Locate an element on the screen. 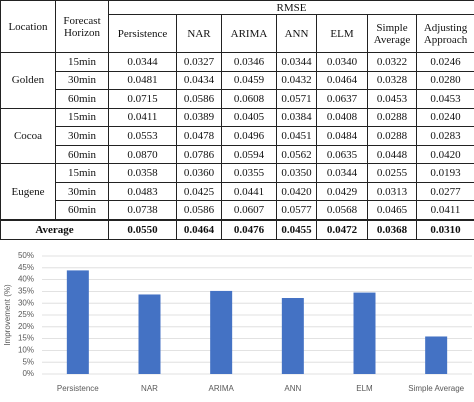 The width and height of the screenshot is (474, 402). y-tick-label: 5% is located at coordinates (28, 361).